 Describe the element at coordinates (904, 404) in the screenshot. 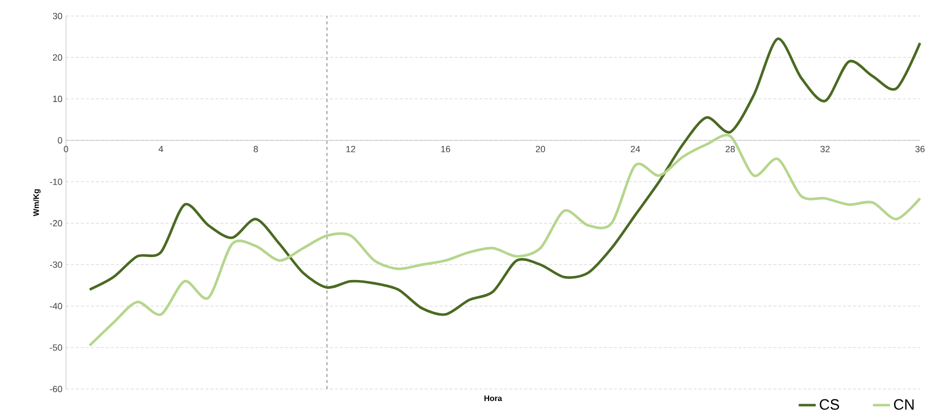

I see `legend-label: CN` at that location.